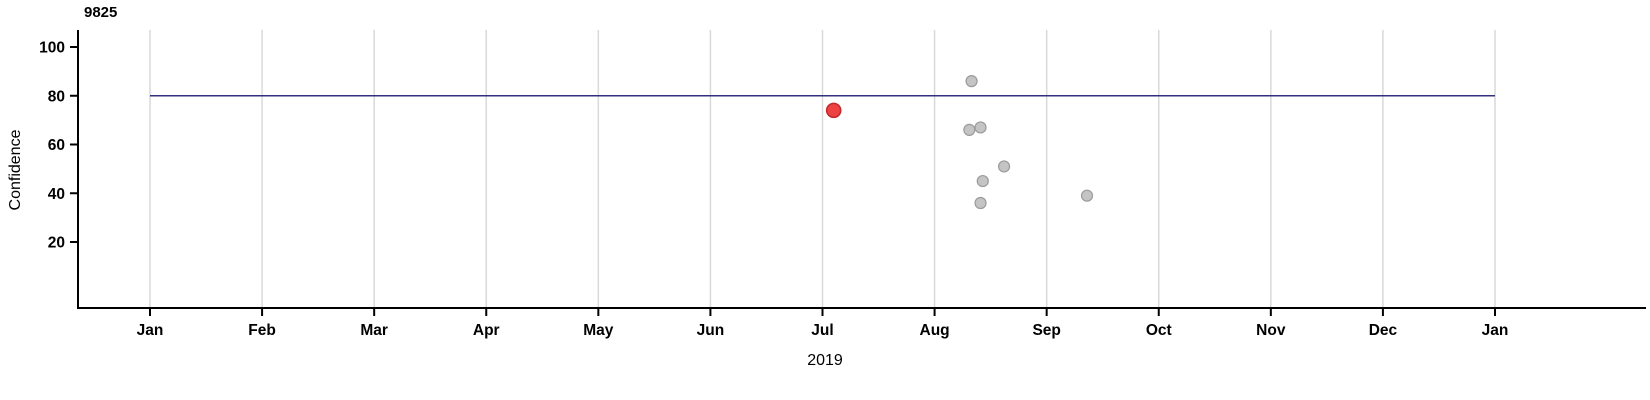  Describe the element at coordinates (486, 330) in the screenshot. I see `x-tick-label: Apr` at that location.